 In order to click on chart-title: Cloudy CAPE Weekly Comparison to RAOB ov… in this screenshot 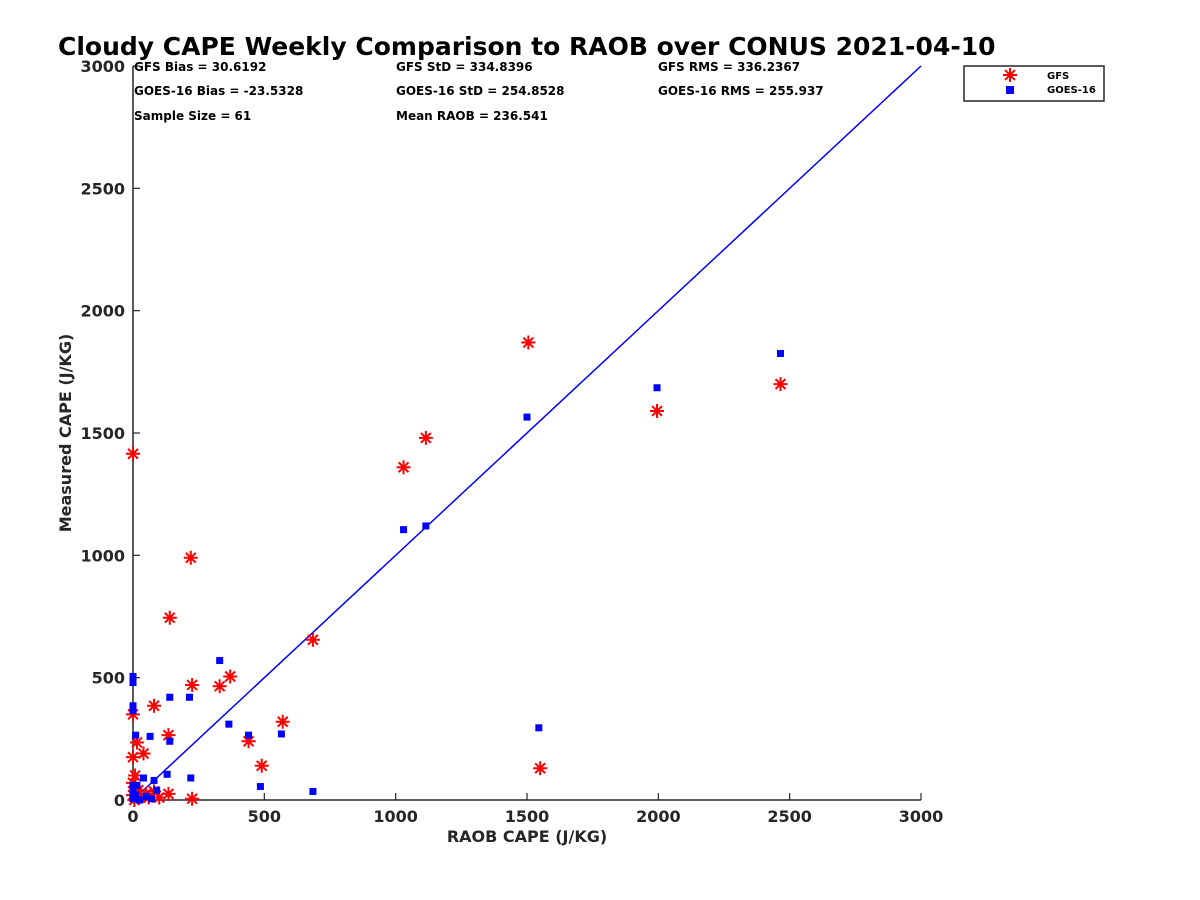, I will do `click(527, 46)`.